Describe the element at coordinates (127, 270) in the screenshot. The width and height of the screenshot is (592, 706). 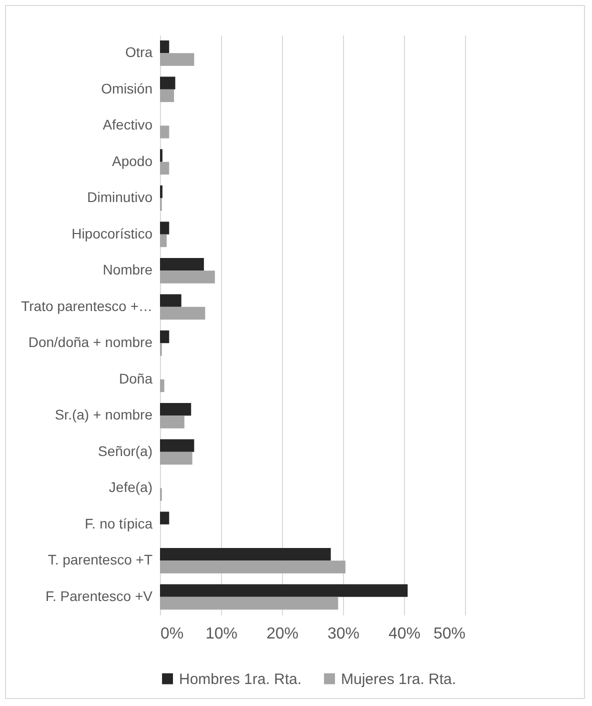
I see `y-tick-label: Nombre` at that location.